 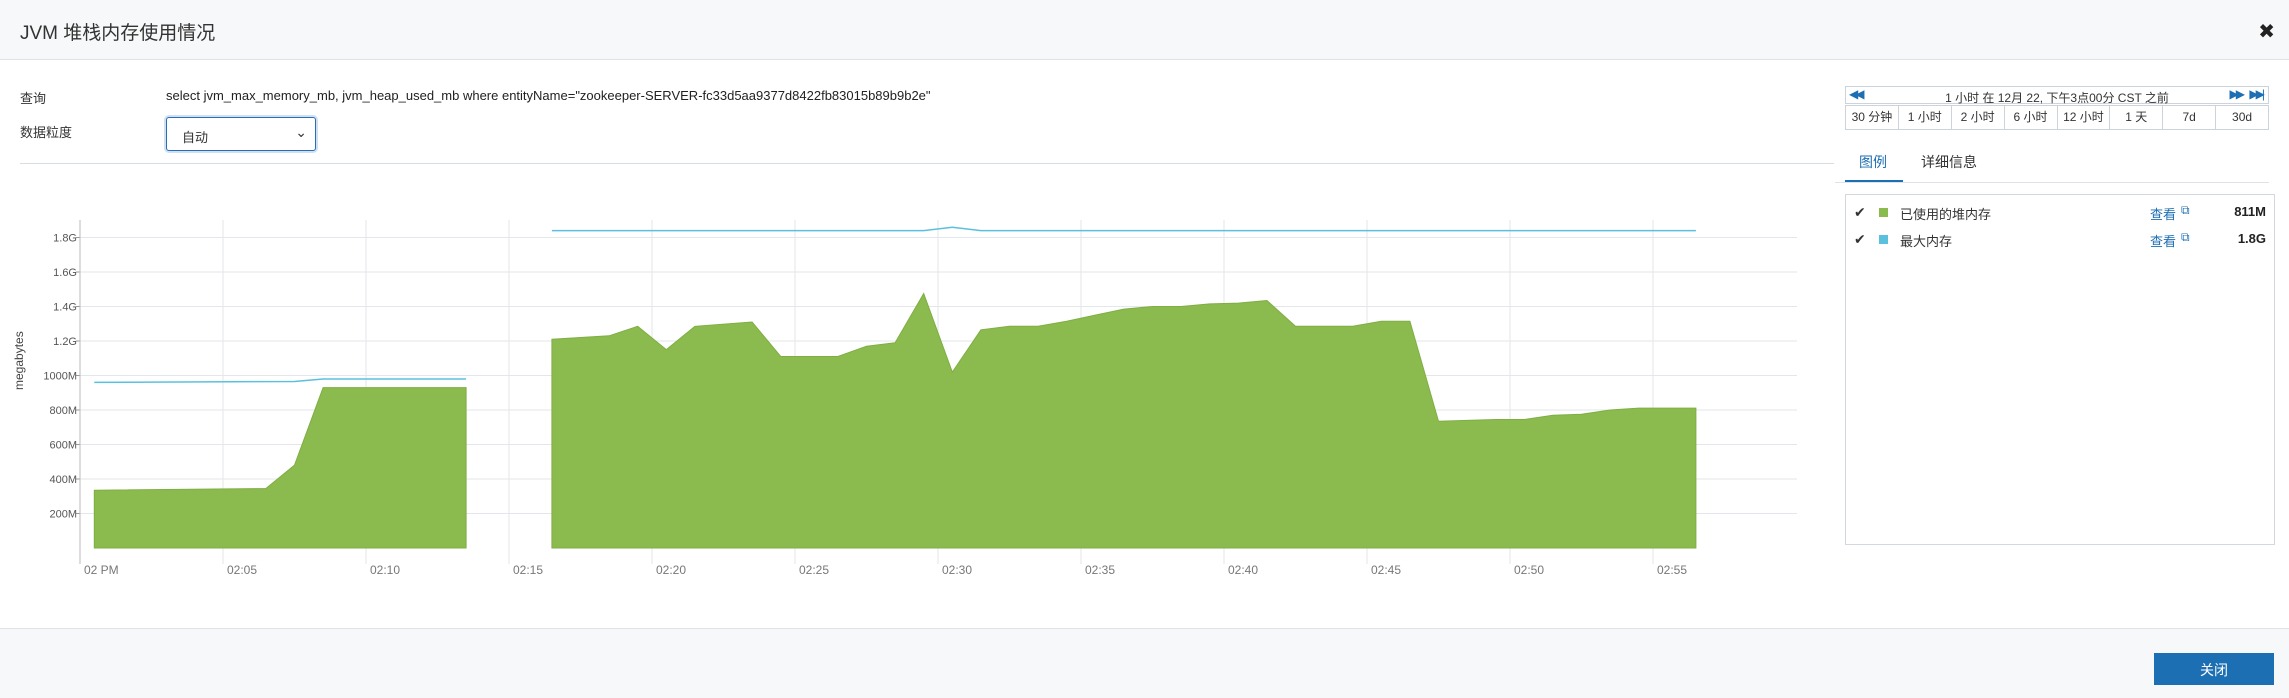 What do you see at coordinates (1874, 181) in the screenshot?
I see `active-tab-indicator` at bounding box center [1874, 181].